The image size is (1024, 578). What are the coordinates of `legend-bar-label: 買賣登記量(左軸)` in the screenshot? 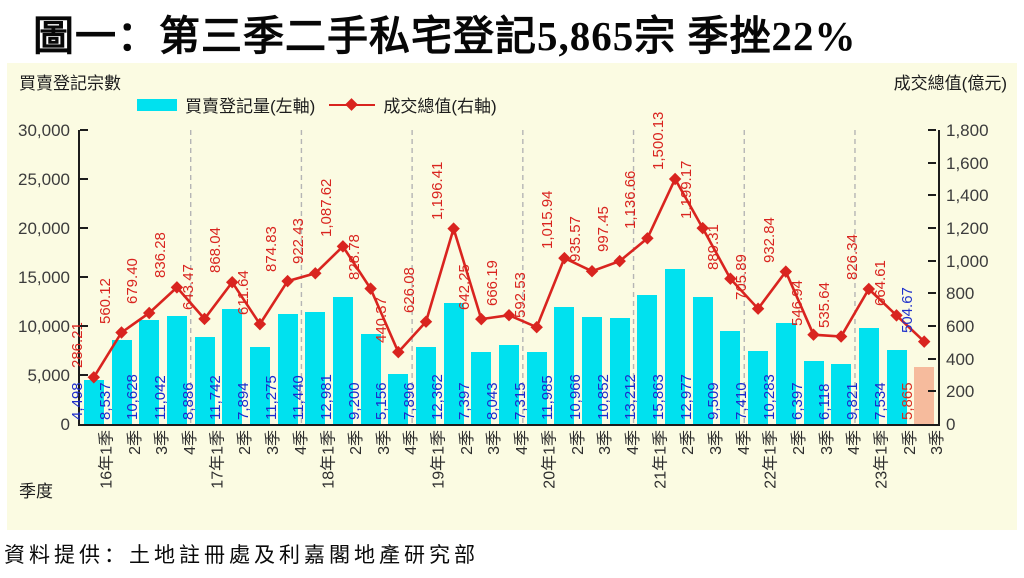 It's located at (250, 106).